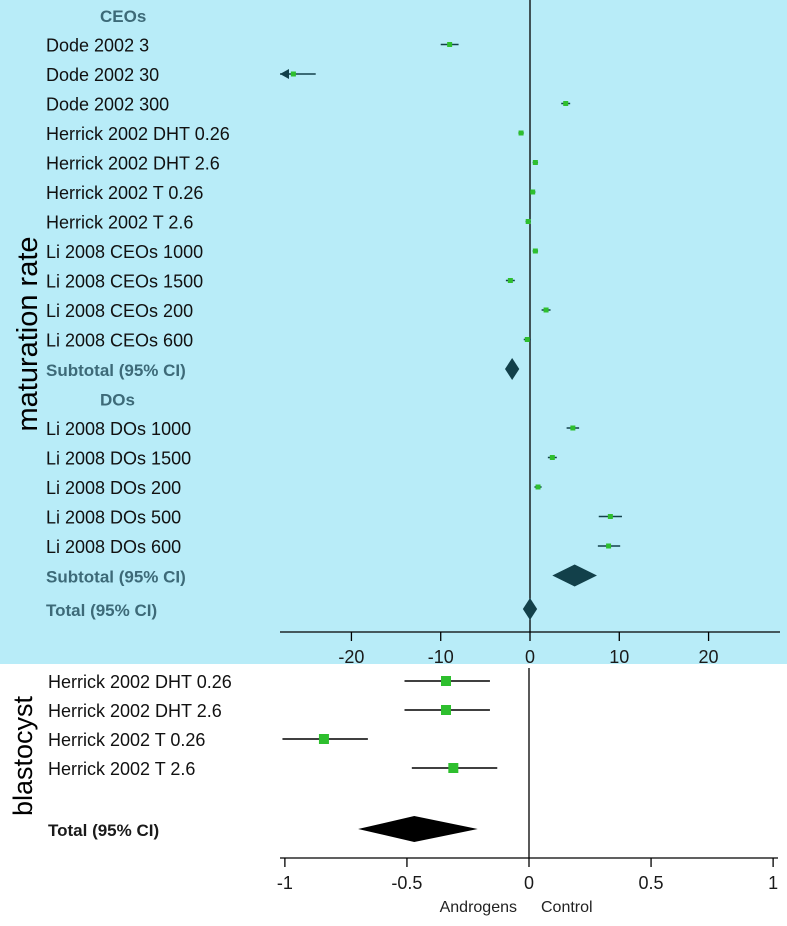  Describe the element at coordinates (351, 657) in the screenshot. I see `x-tick-label: -20` at that location.